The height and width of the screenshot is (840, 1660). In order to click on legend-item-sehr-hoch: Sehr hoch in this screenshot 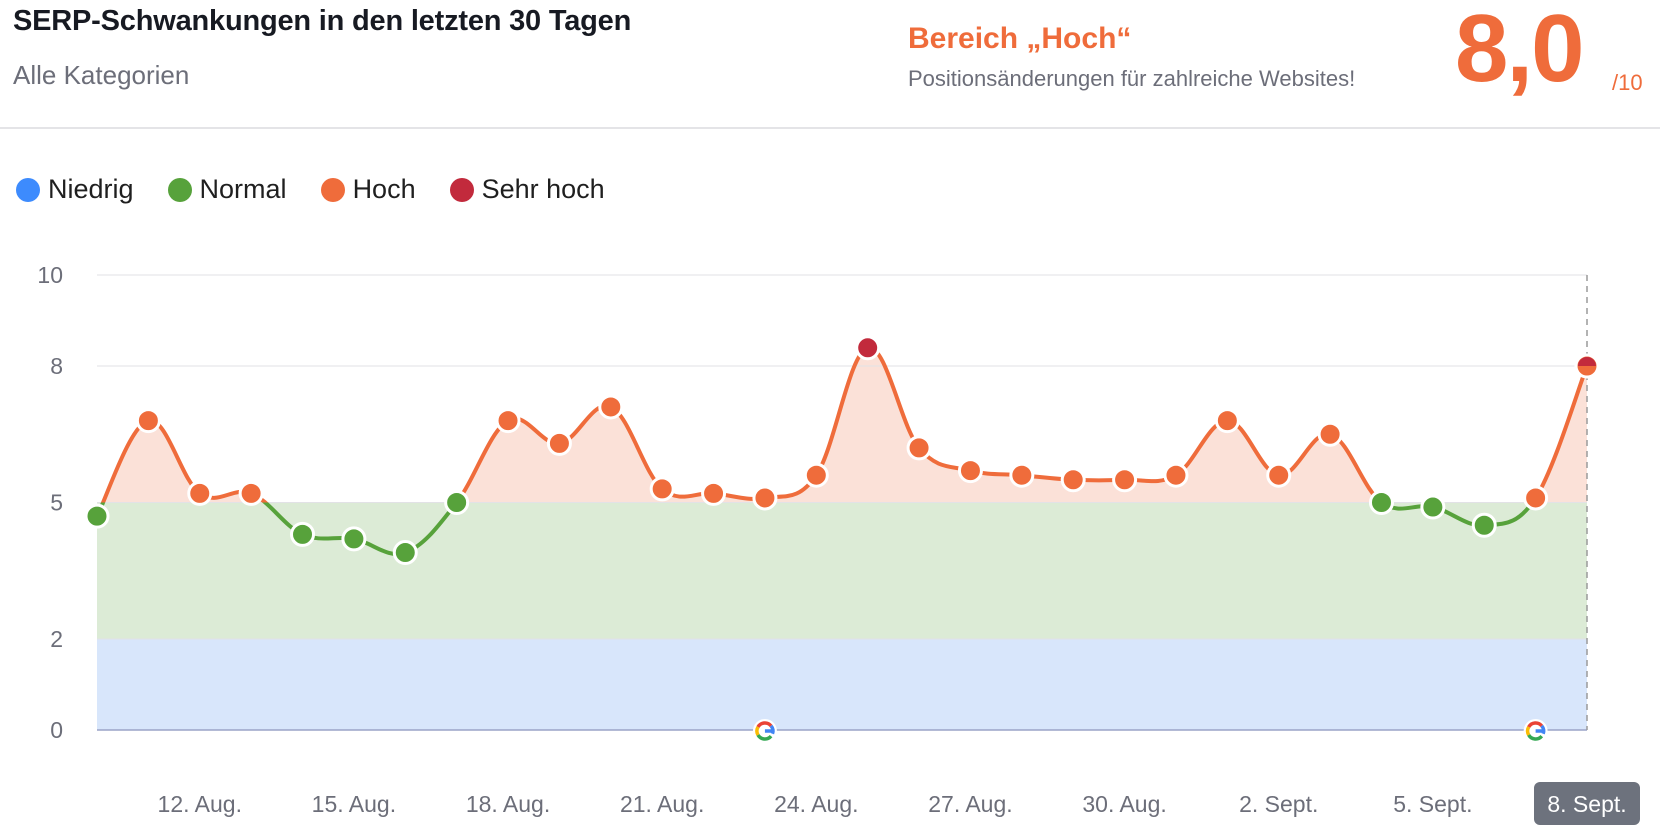, I will do `click(527, 189)`.